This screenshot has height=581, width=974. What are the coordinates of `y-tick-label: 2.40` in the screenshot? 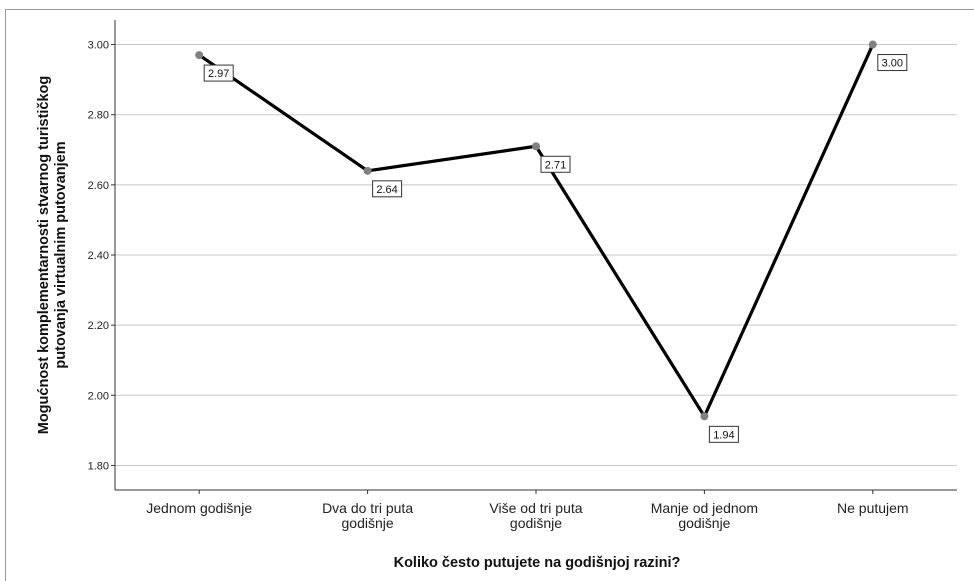 It's located at (98, 256).